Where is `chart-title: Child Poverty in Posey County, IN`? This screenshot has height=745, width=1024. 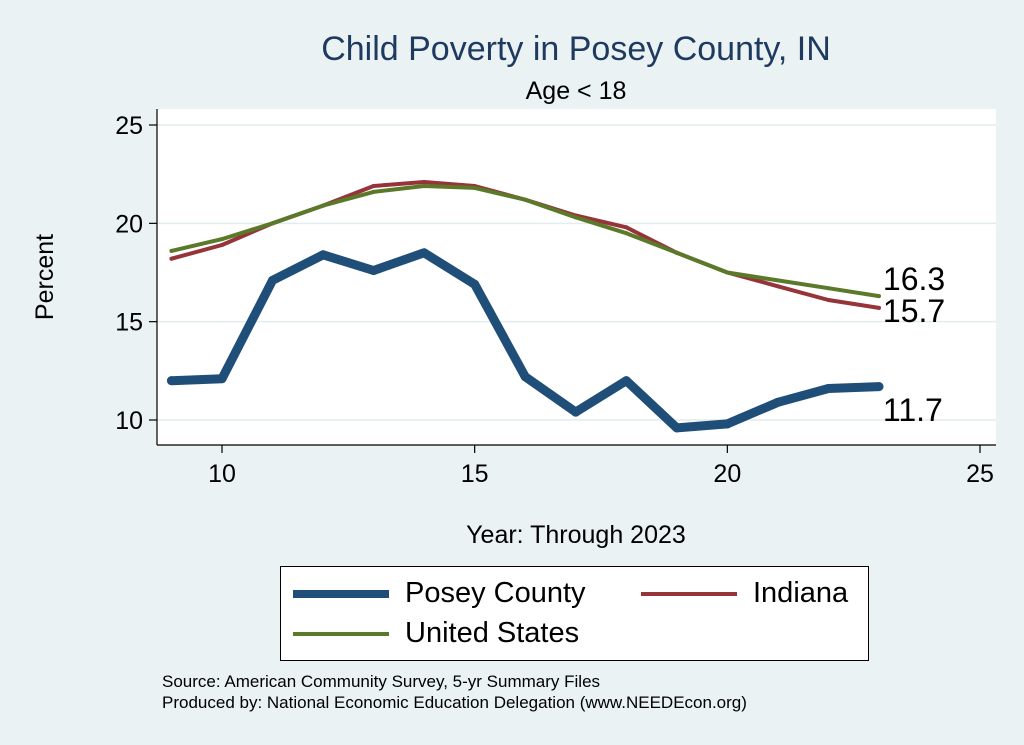
chart-title: Child Poverty in Posey County, IN is located at coordinates (576, 49).